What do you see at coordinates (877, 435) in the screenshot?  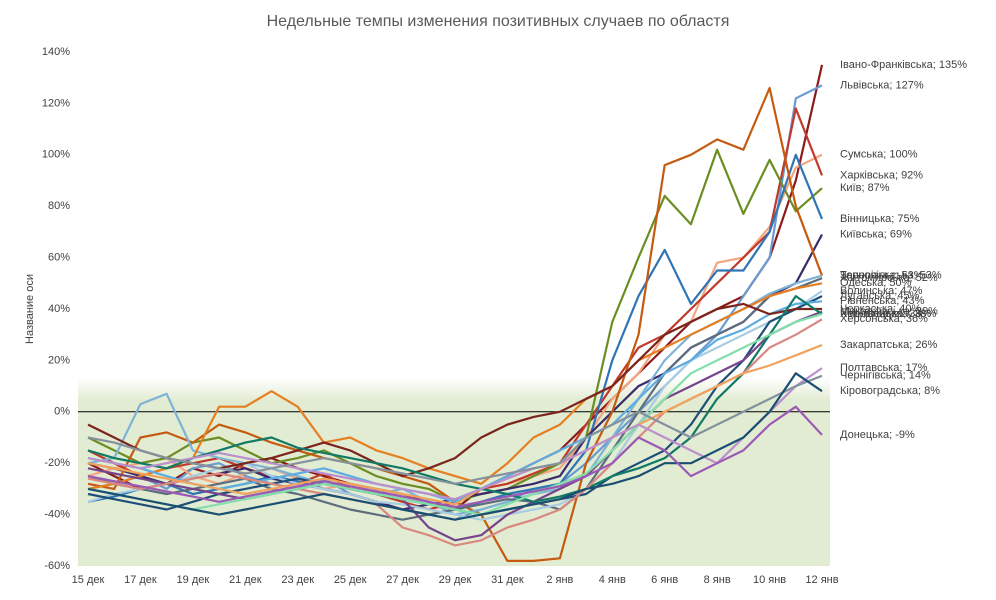 I see `end-label: Донецька; -9%` at bounding box center [877, 435].